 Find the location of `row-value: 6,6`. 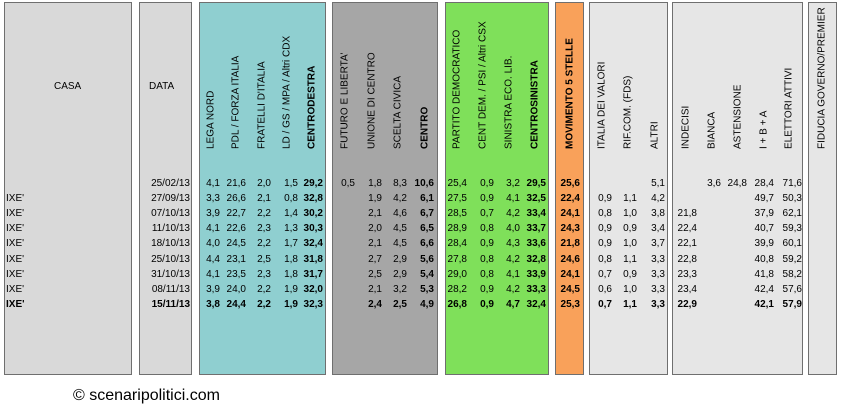

row-value: 6,6 is located at coordinates (427, 244).